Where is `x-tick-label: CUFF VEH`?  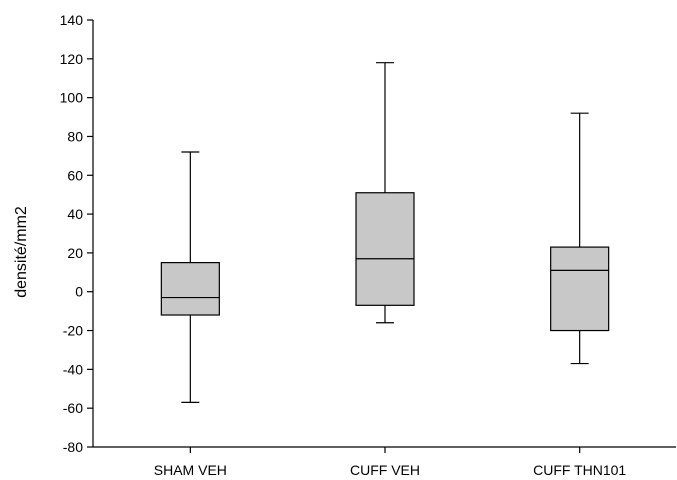
x-tick-label: CUFF VEH is located at coordinates (385, 470).